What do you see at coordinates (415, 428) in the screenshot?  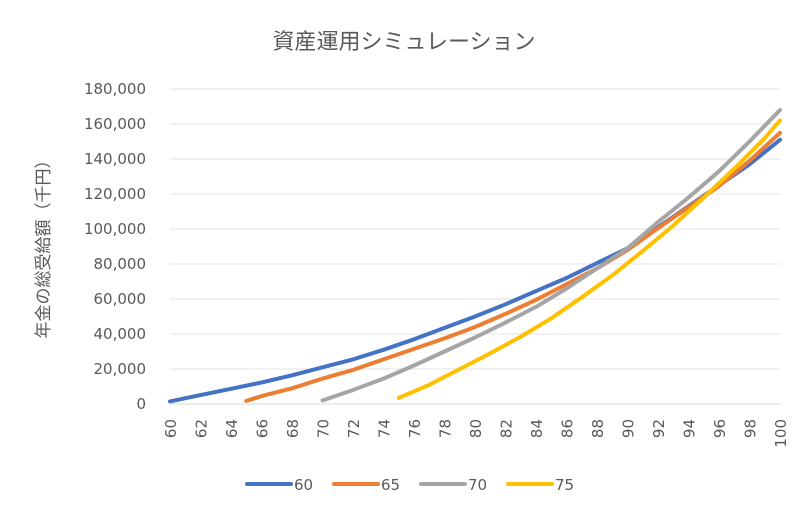 I see `x-tick-label: 76` at bounding box center [415, 428].